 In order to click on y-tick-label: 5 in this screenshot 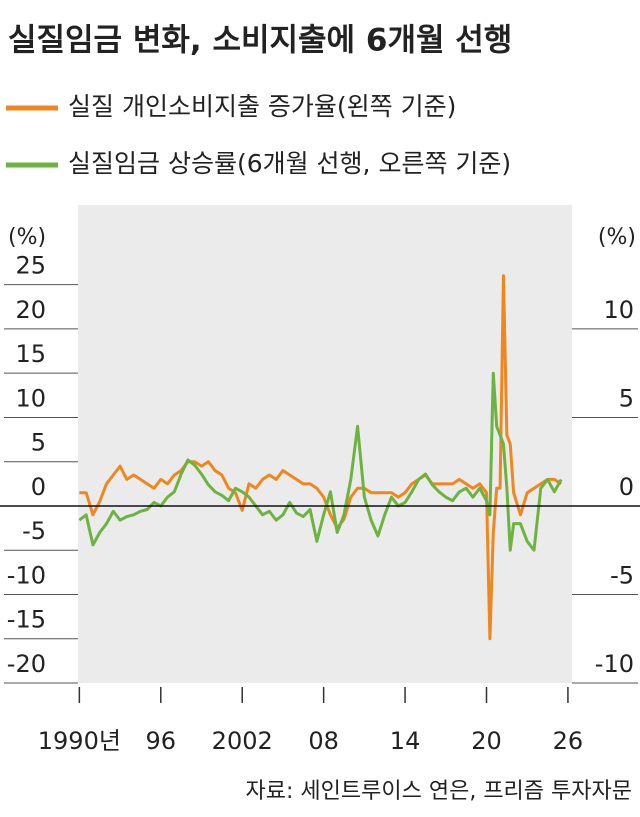, I will do `click(38, 443)`.